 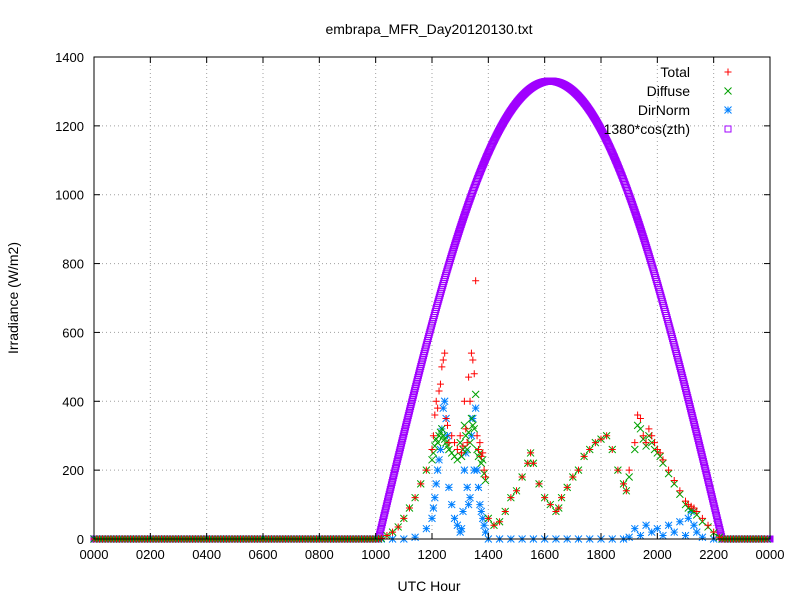 What do you see at coordinates (69, 195) in the screenshot?
I see `y-tick-label: 1000` at bounding box center [69, 195].